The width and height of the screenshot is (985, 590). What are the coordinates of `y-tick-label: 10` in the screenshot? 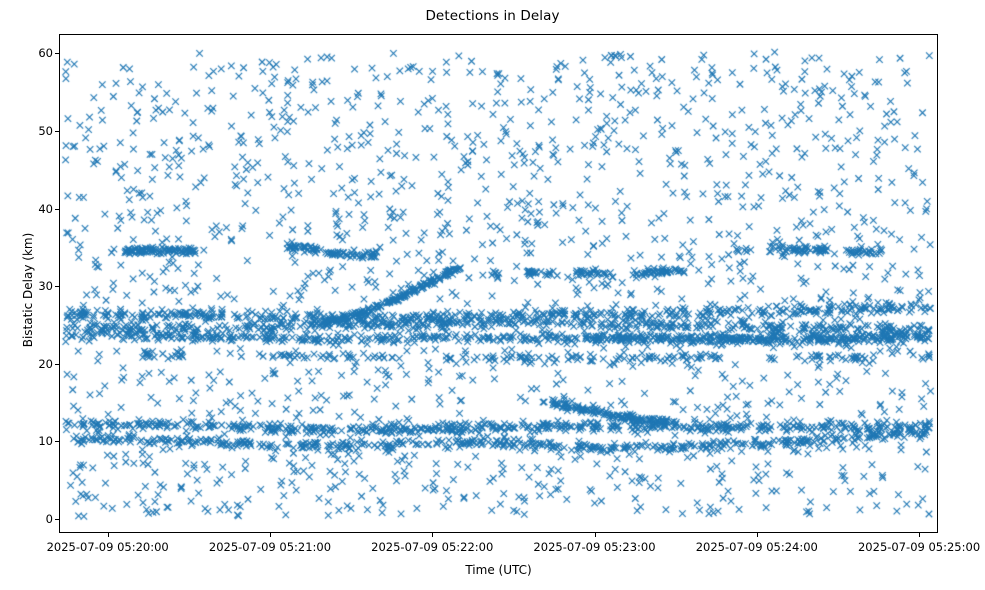 It's located at (45, 441).